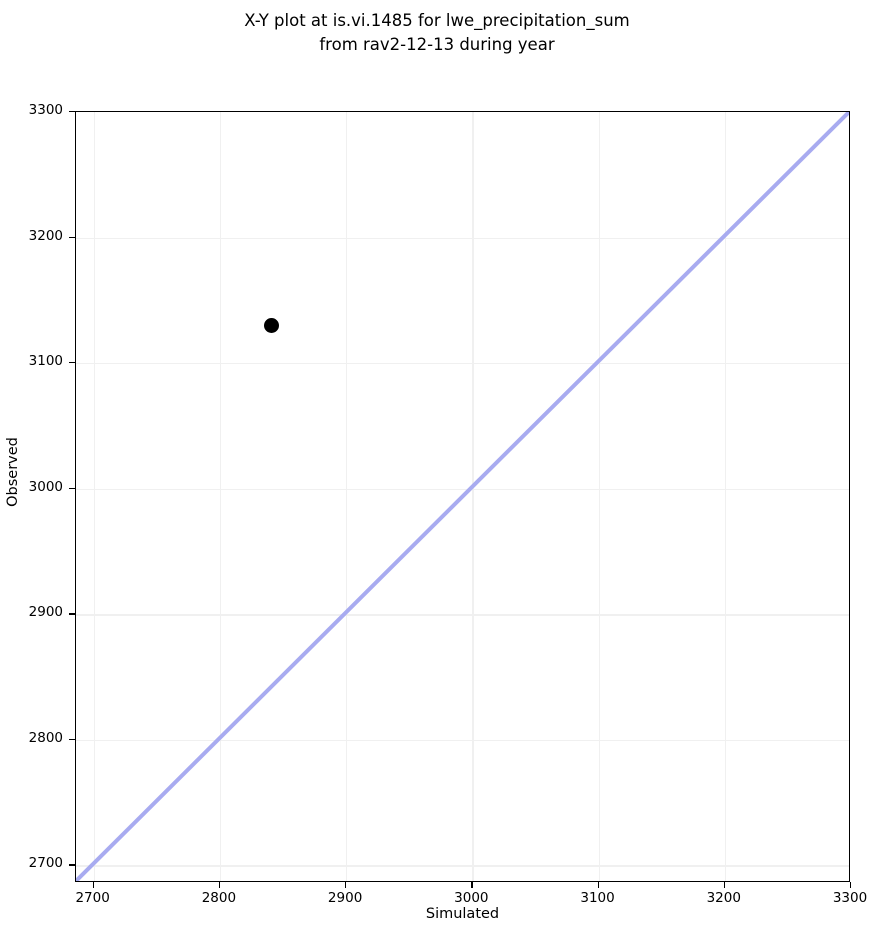  I want to click on data-point, so click(272, 325).